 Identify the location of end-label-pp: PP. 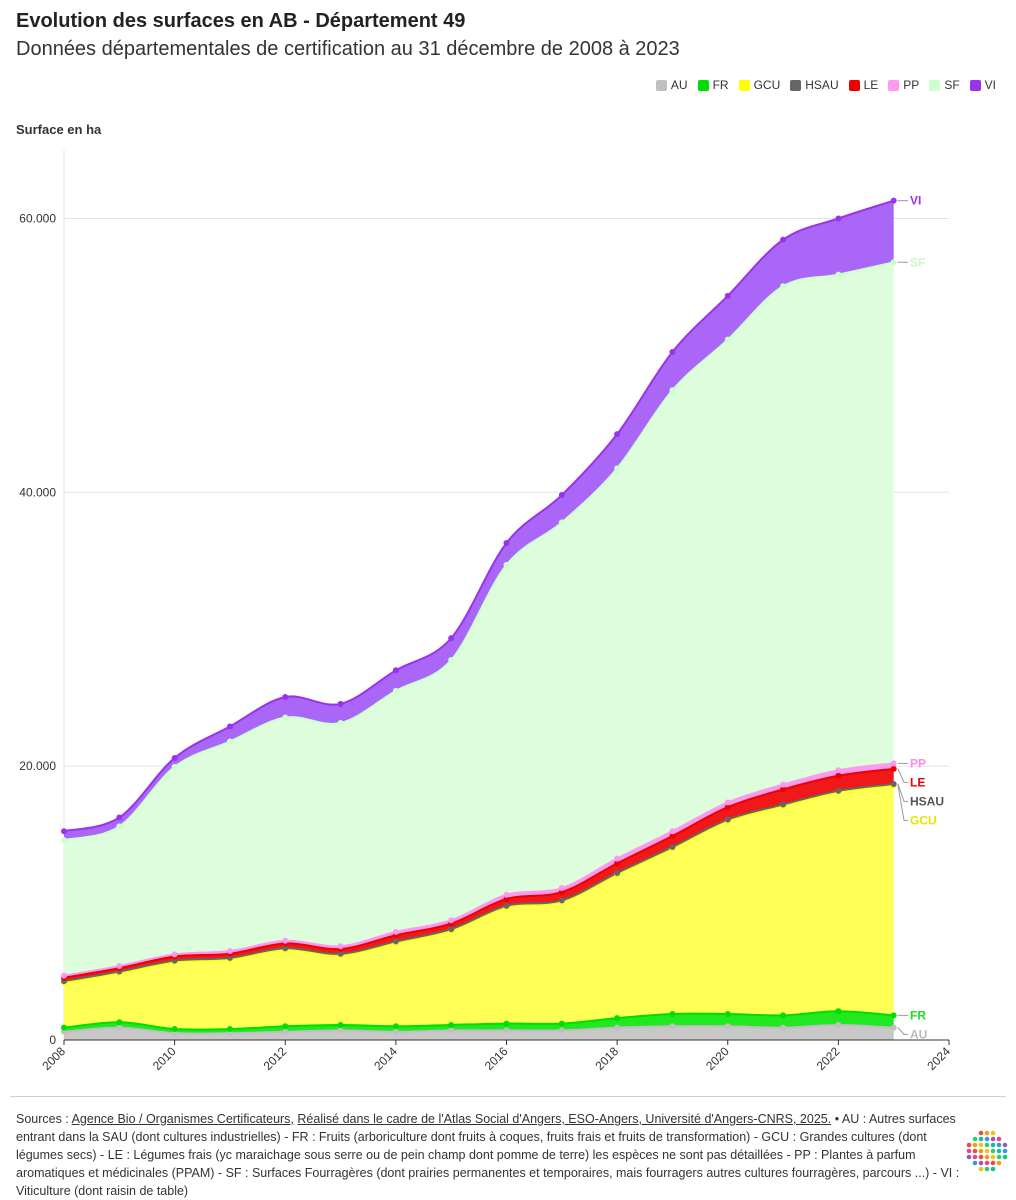
(918, 763).